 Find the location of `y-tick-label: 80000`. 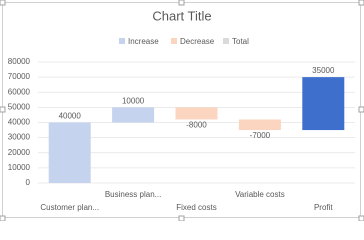

y-tick-label: 80000 is located at coordinates (19, 61).